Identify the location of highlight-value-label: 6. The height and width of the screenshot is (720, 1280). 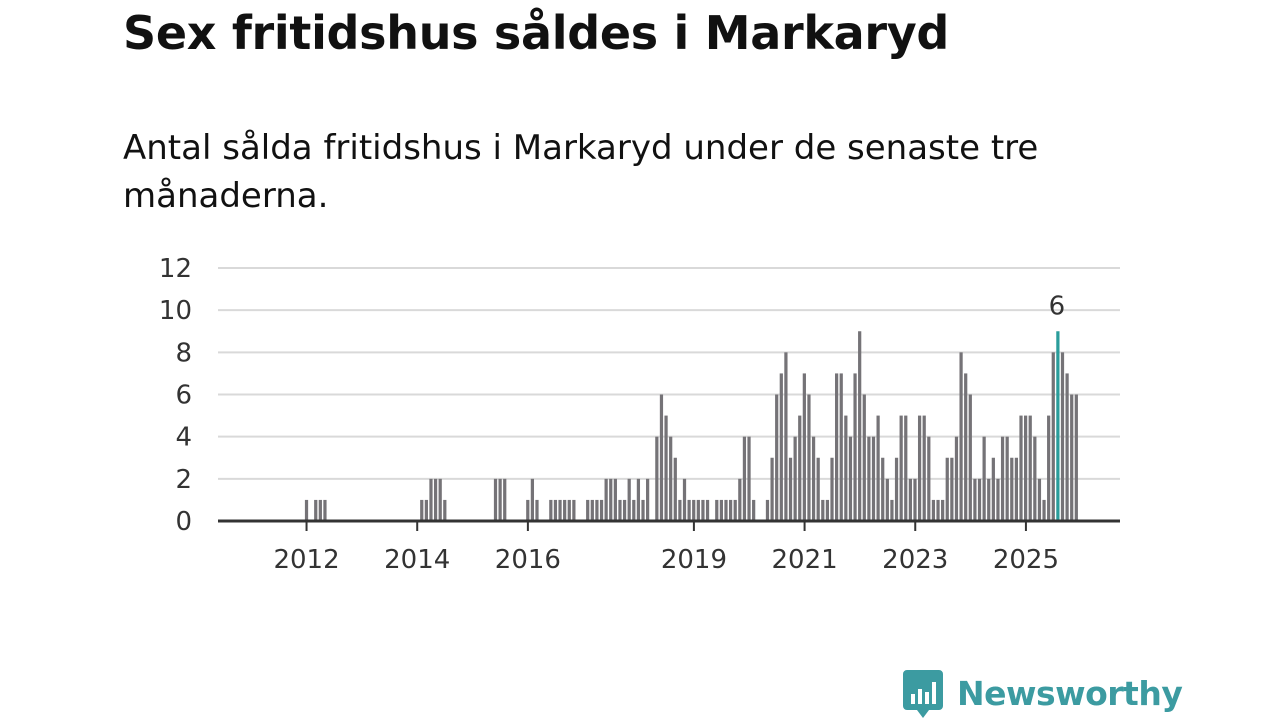
(1057, 306).